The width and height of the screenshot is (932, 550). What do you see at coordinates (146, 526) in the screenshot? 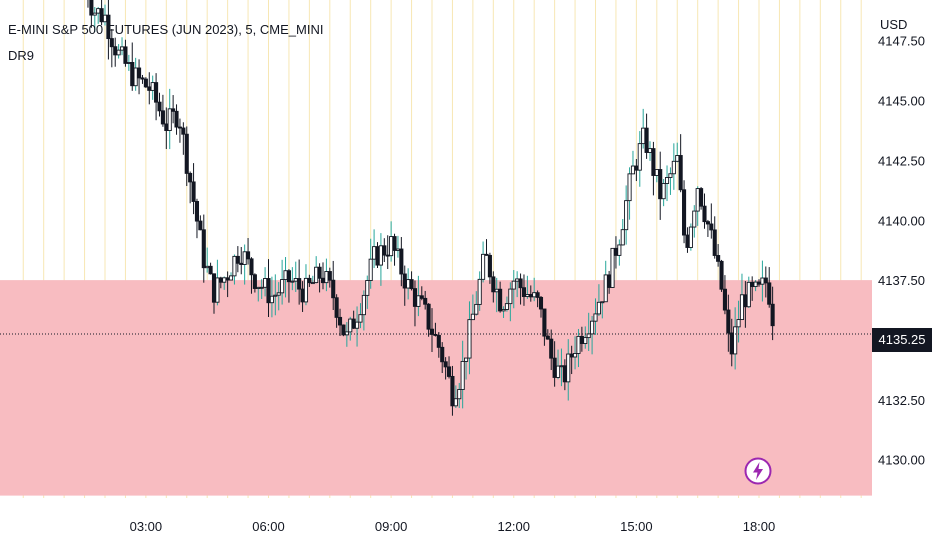
I see `x-tick-label: 03:00` at bounding box center [146, 526].